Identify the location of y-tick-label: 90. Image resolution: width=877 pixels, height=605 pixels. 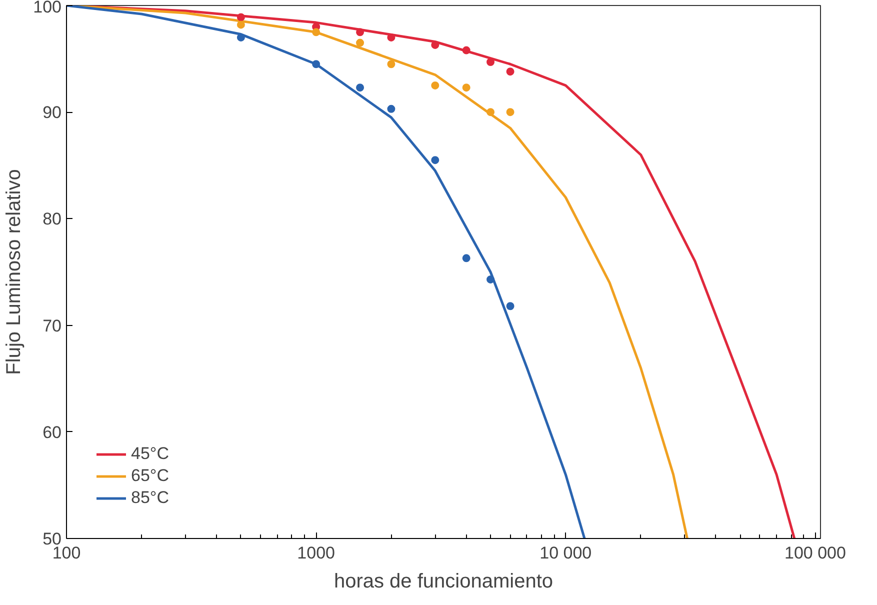
(52, 112).